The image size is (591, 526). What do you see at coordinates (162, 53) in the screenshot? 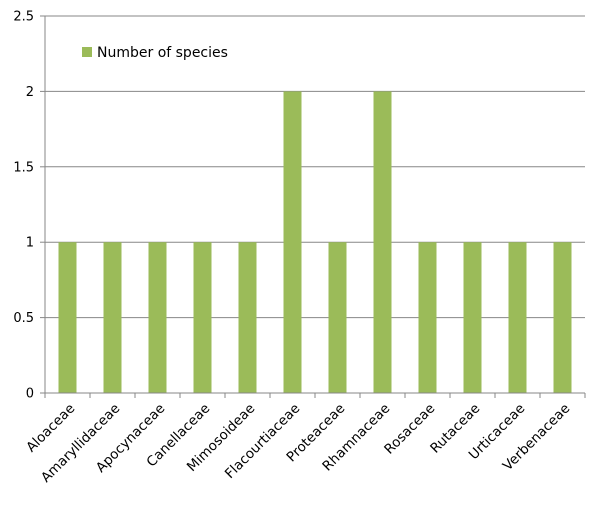
I see `legend-label: Number of species` at bounding box center [162, 53].